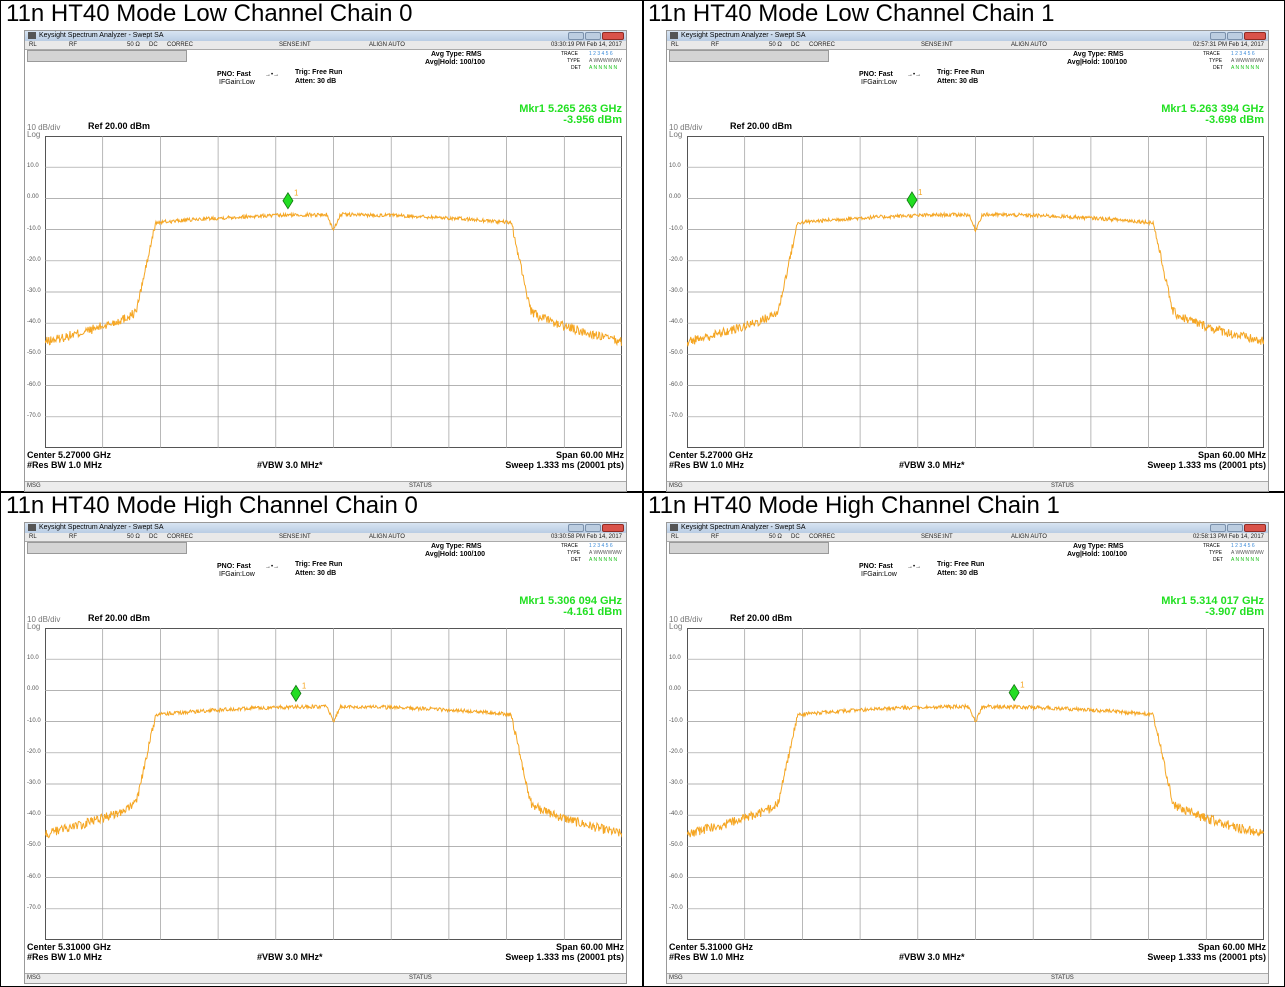 Image resolution: width=1285 pixels, height=987 pixels. What do you see at coordinates (212, 505) in the screenshot?
I see `panel-title: 11n HT40 Mode High Channel Chain 0` at bounding box center [212, 505].